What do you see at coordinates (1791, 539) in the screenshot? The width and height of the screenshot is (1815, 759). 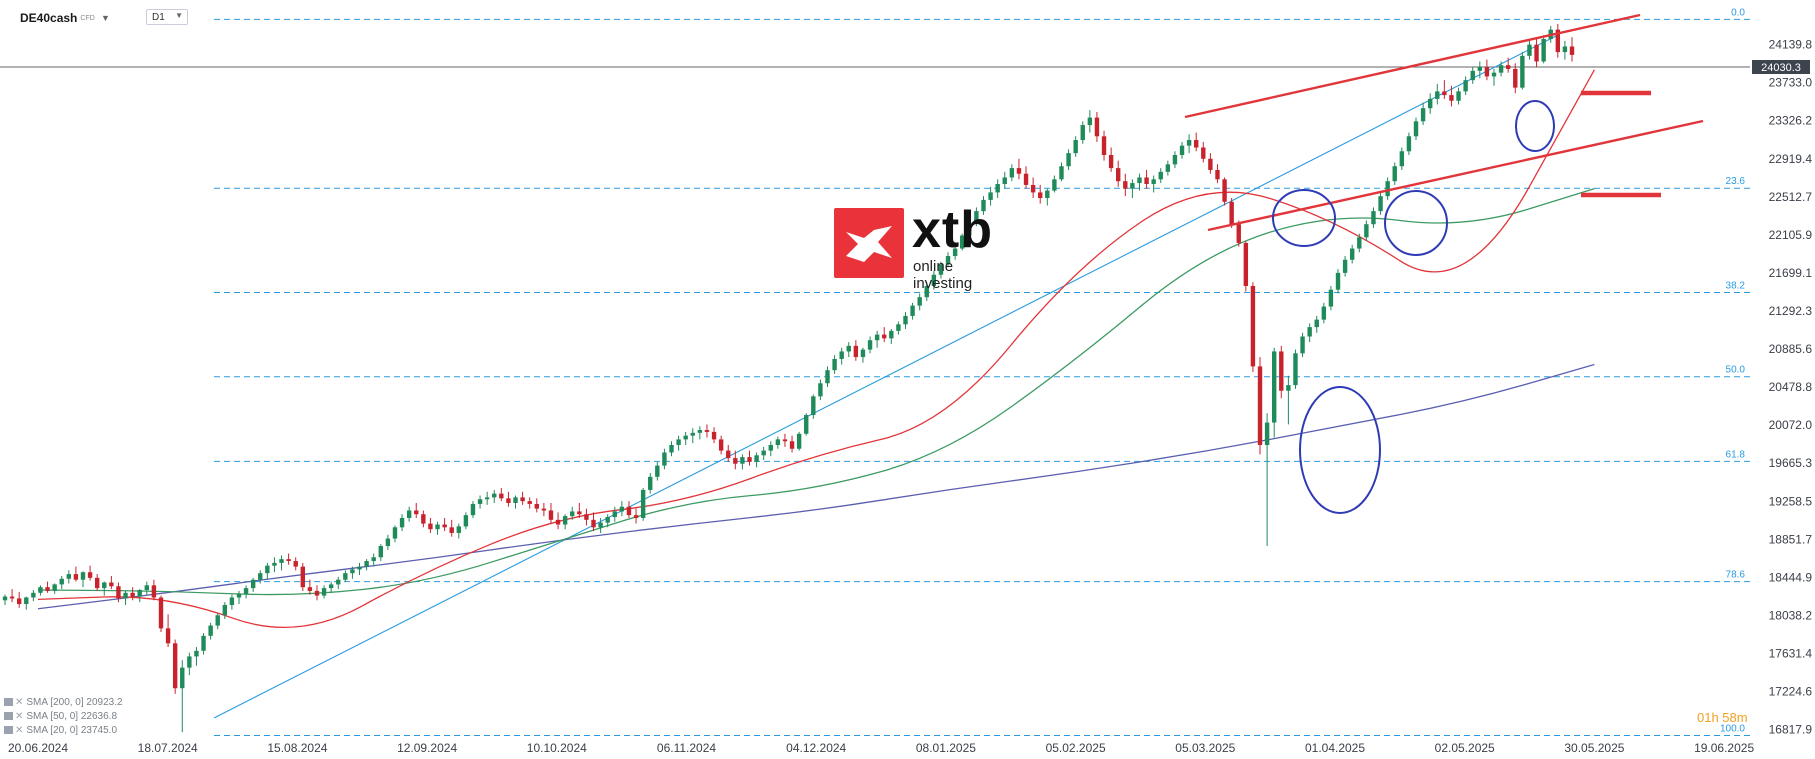 I see `y-tick-label: 18851.7` at bounding box center [1791, 539].